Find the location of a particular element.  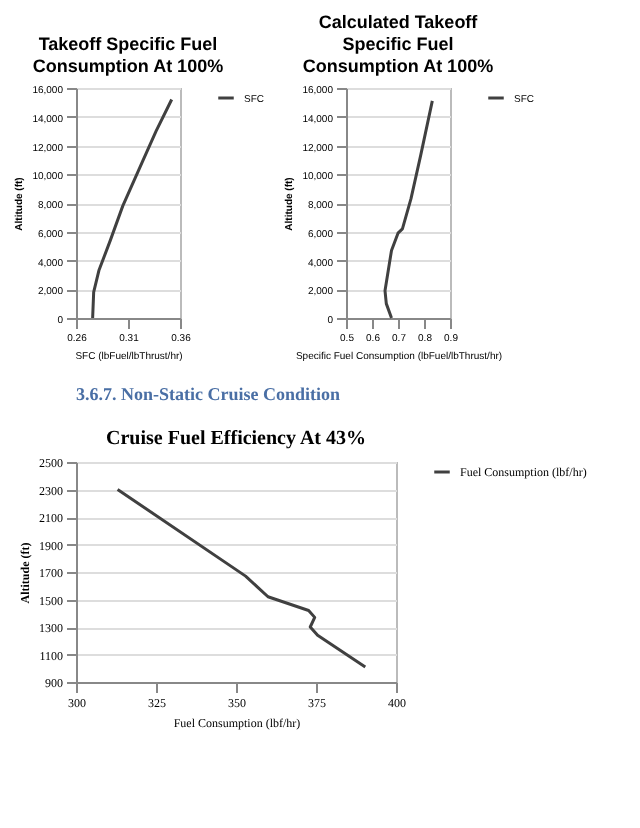

chart-title: Calculated Takeoff Specific Fuel Consumption At 100% is located at coordinates (398, 44).